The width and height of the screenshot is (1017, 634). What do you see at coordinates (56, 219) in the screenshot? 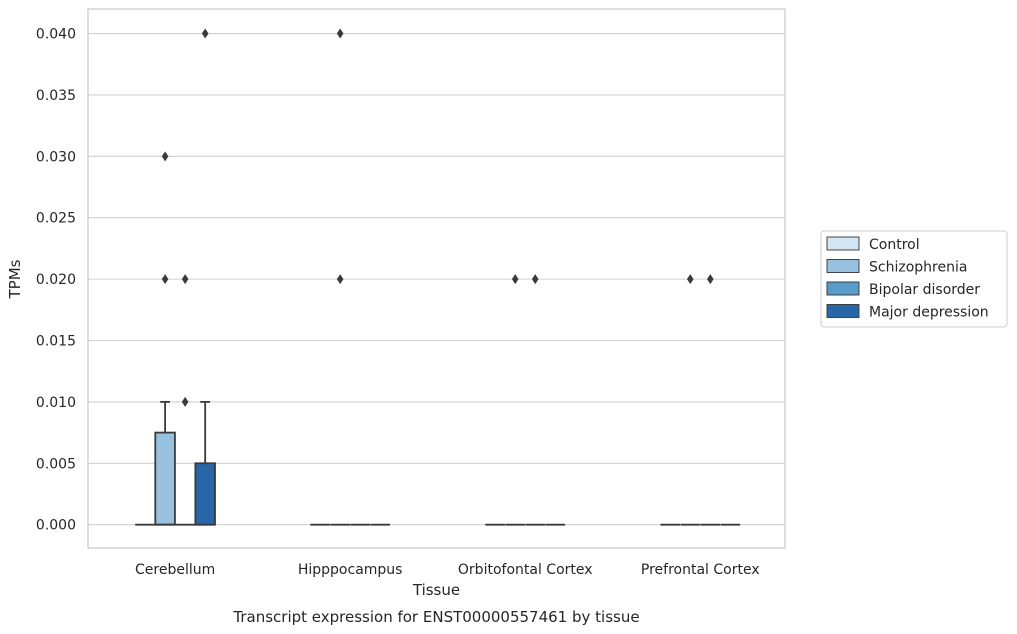
I see `y-tick-label: 0.025` at bounding box center [56, 219].